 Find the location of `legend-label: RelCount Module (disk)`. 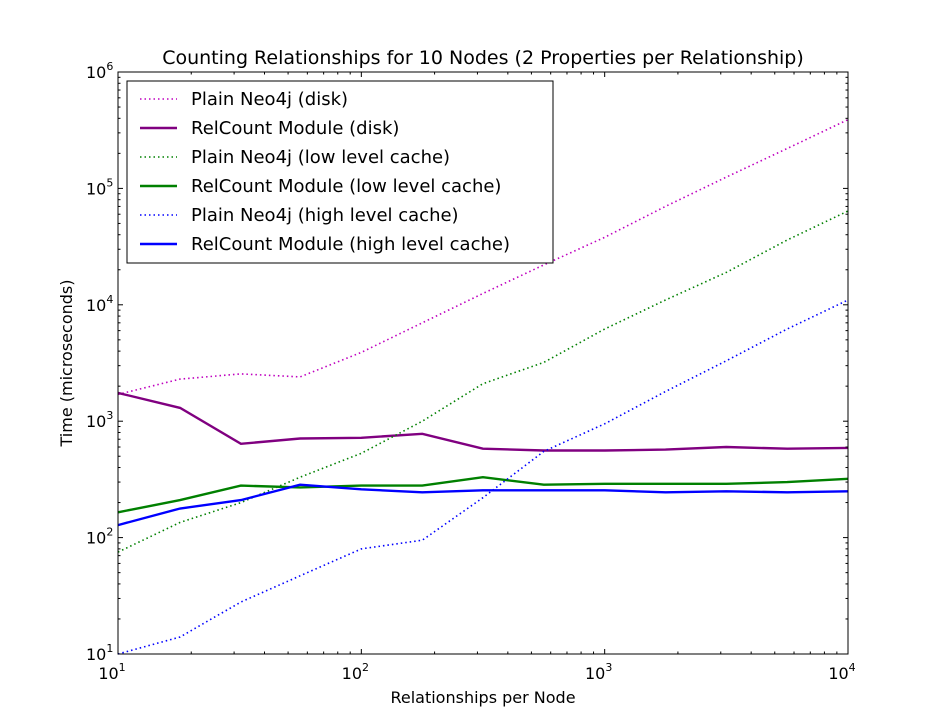

legend-label: RelCount Module (disk) is located at coordinates (295, 128).